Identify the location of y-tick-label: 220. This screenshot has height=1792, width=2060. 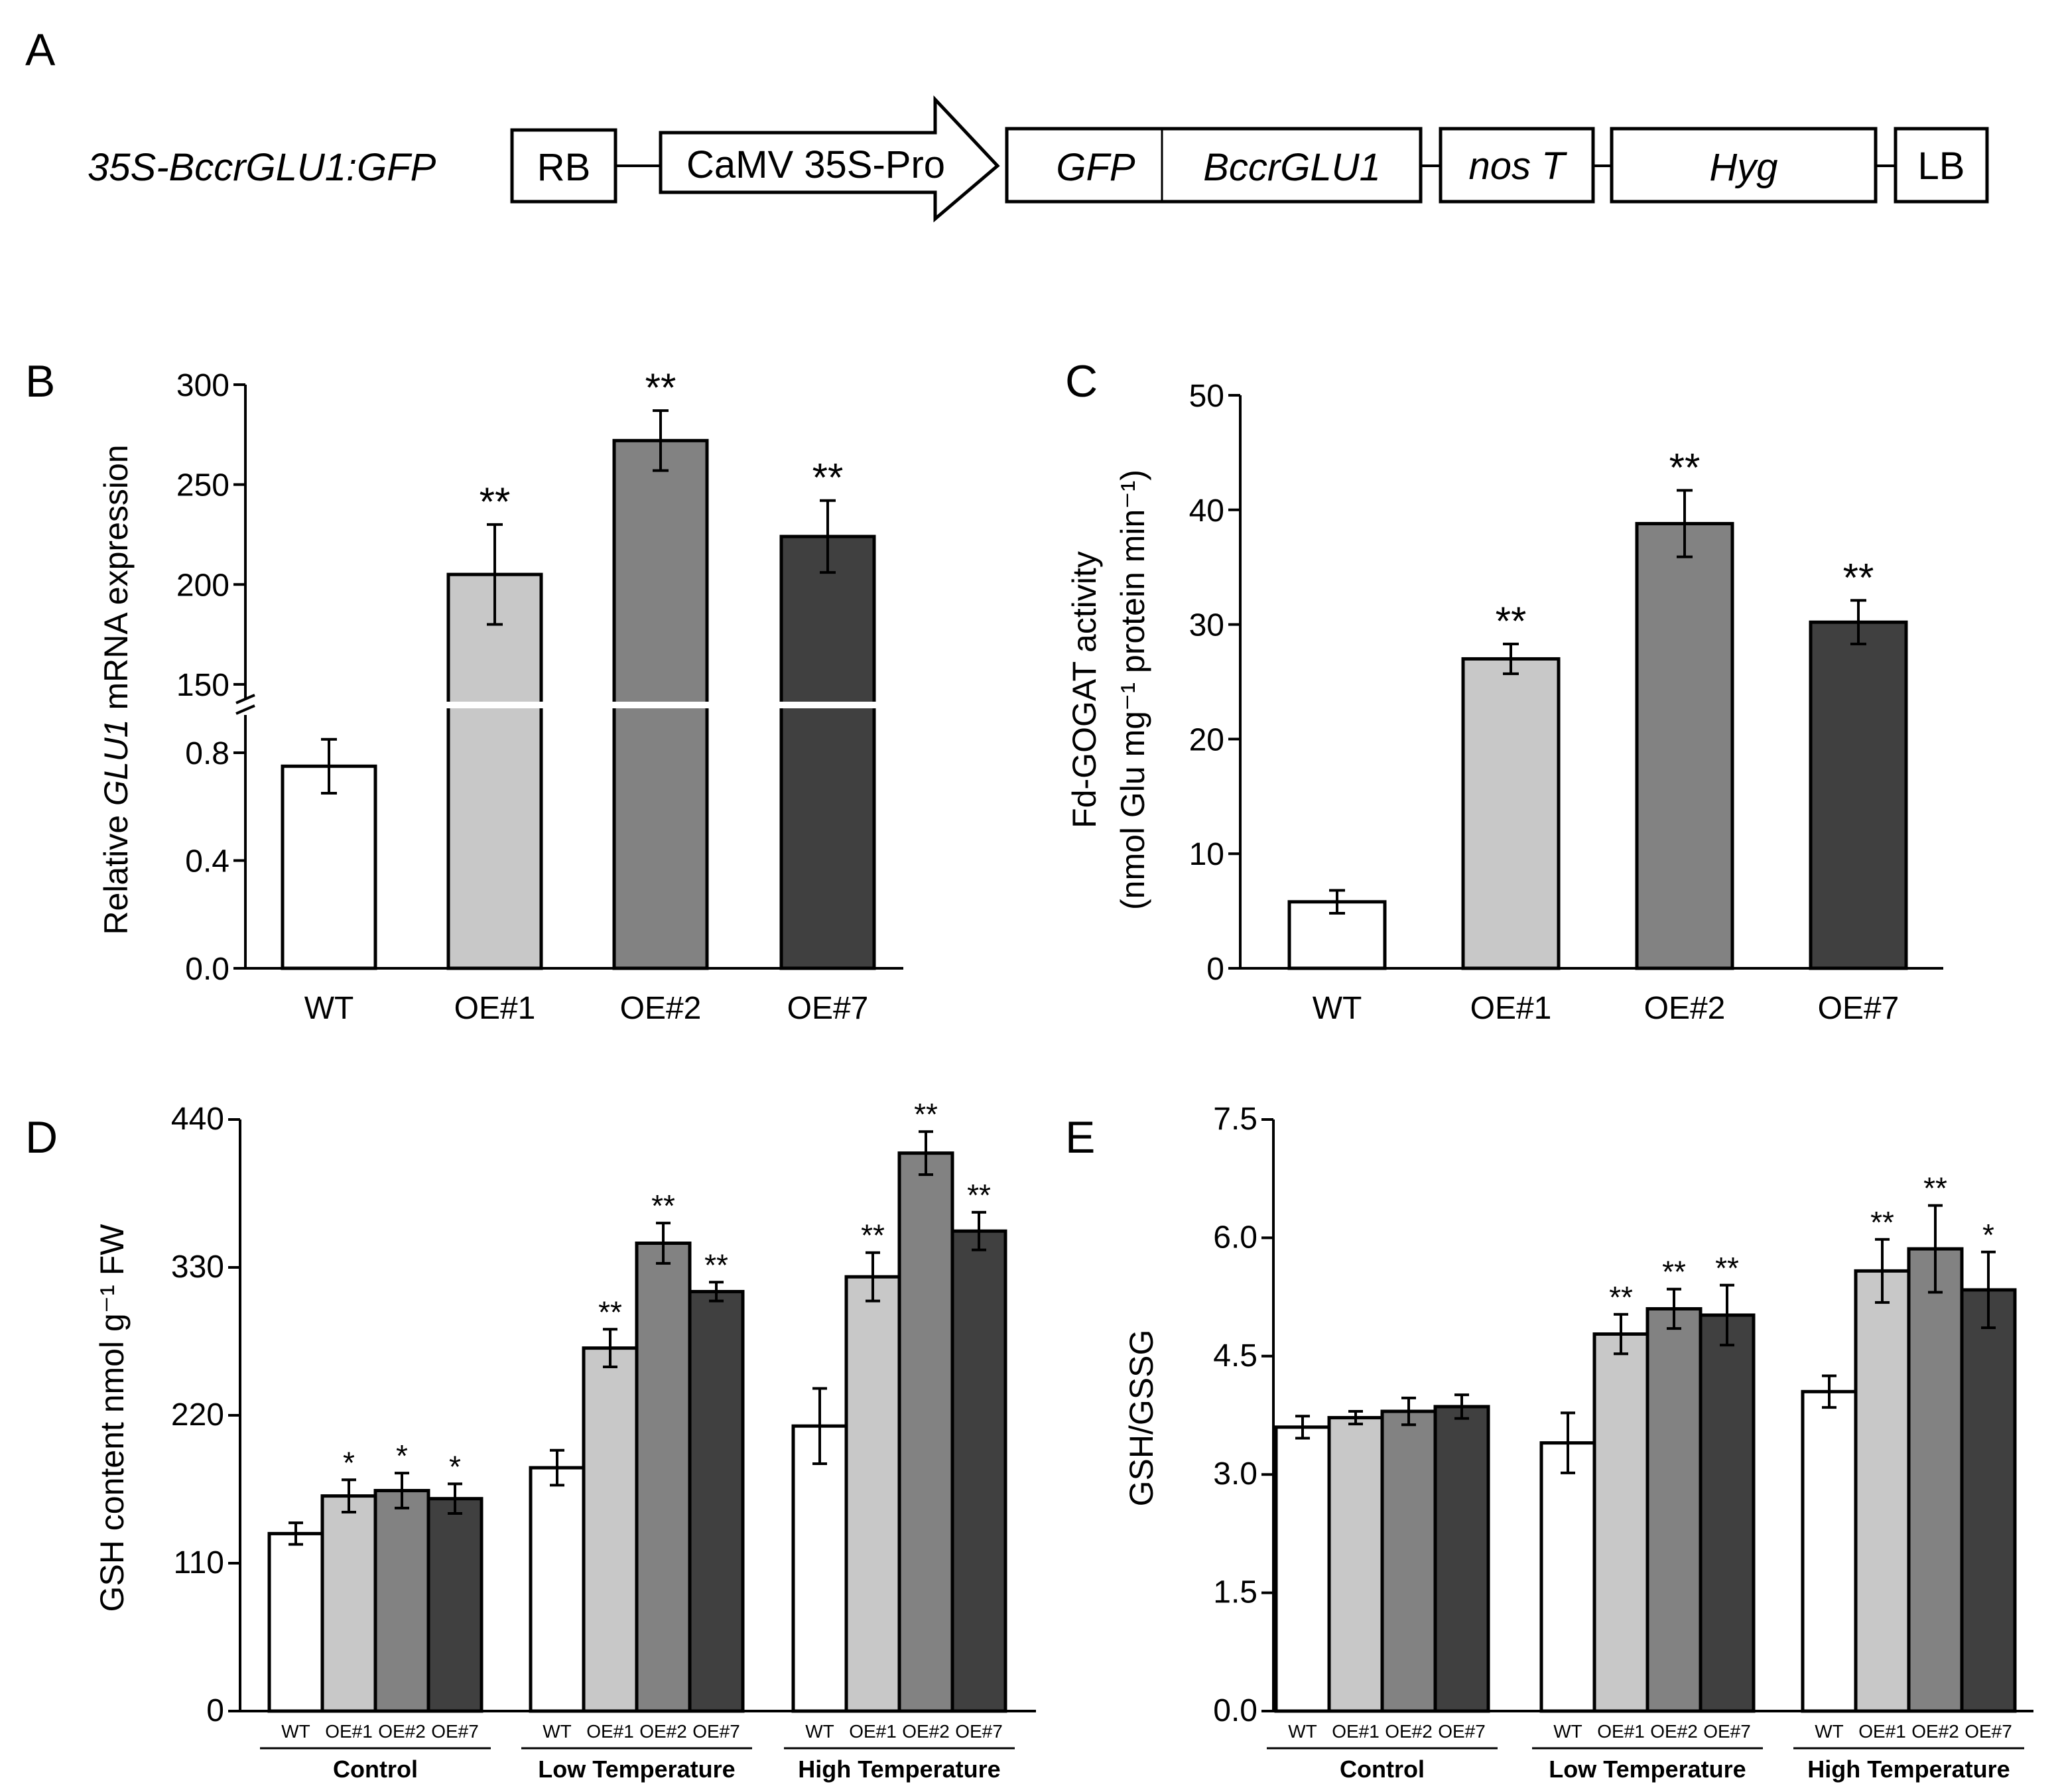
(197, 1415).